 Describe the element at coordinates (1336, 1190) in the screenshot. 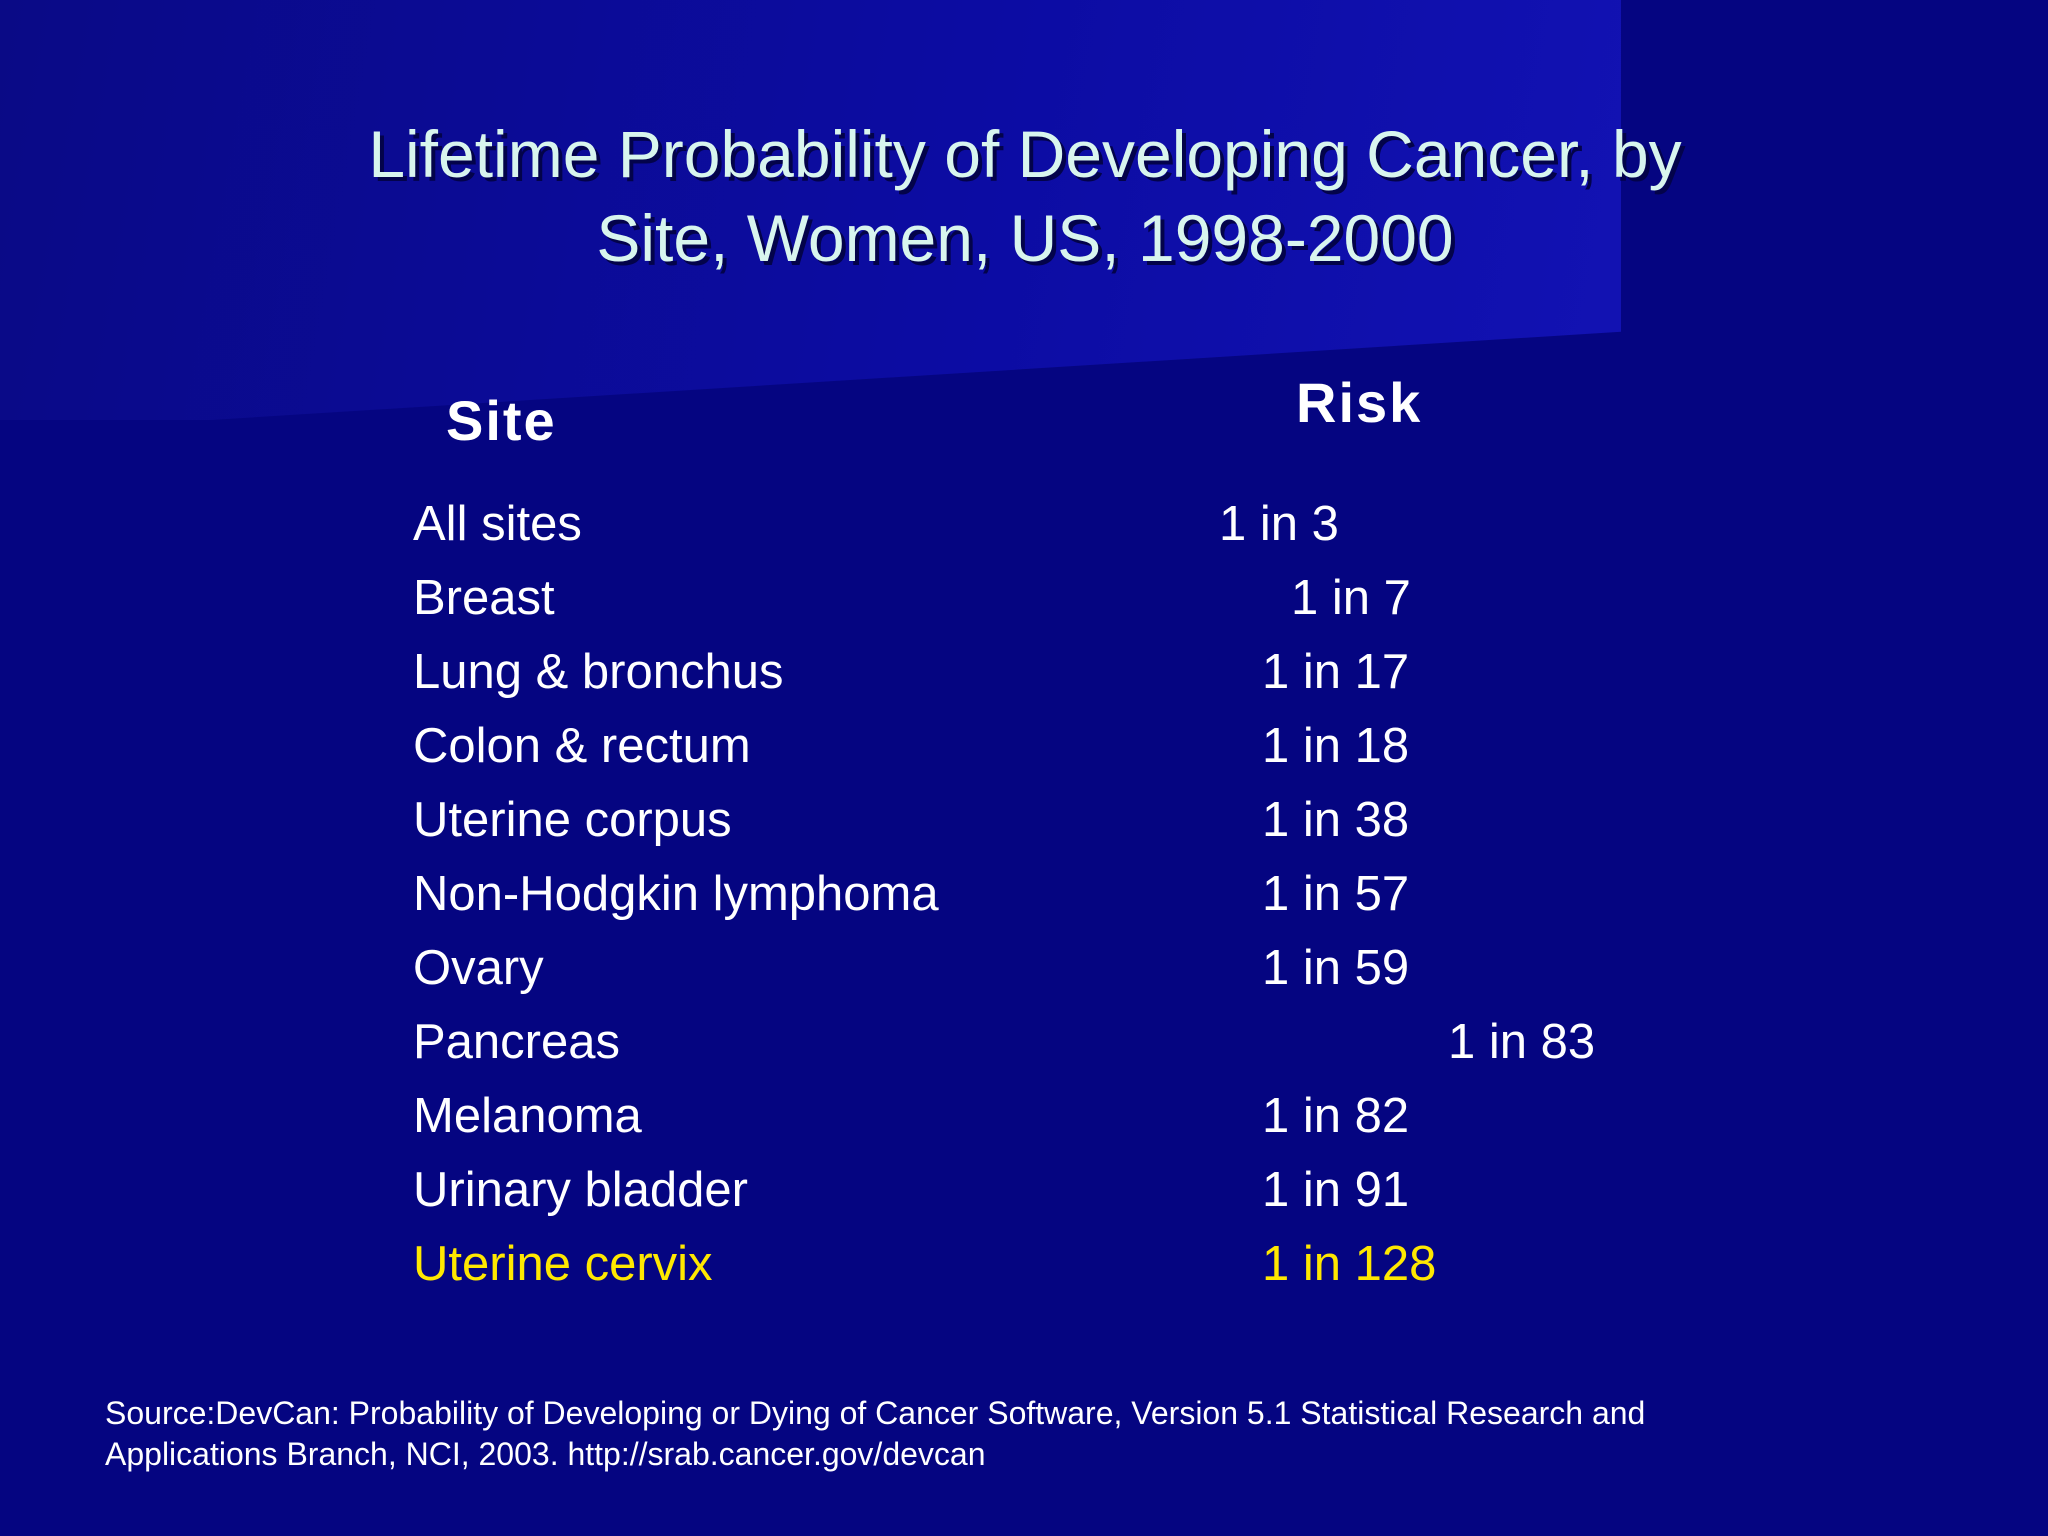

I see `risk-cell: 1 in 91` at that location.